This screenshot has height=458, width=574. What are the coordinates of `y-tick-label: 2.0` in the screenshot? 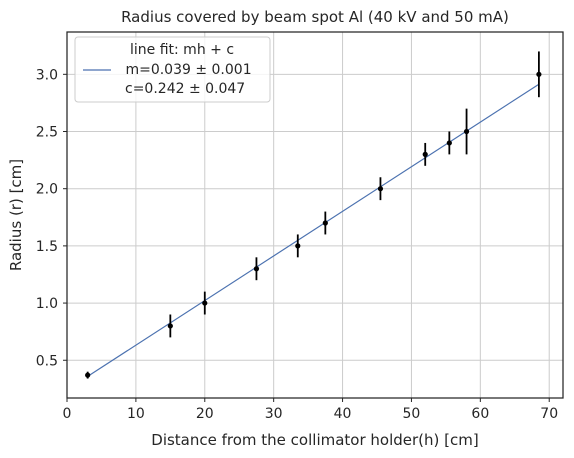 It's located at (47, 190).